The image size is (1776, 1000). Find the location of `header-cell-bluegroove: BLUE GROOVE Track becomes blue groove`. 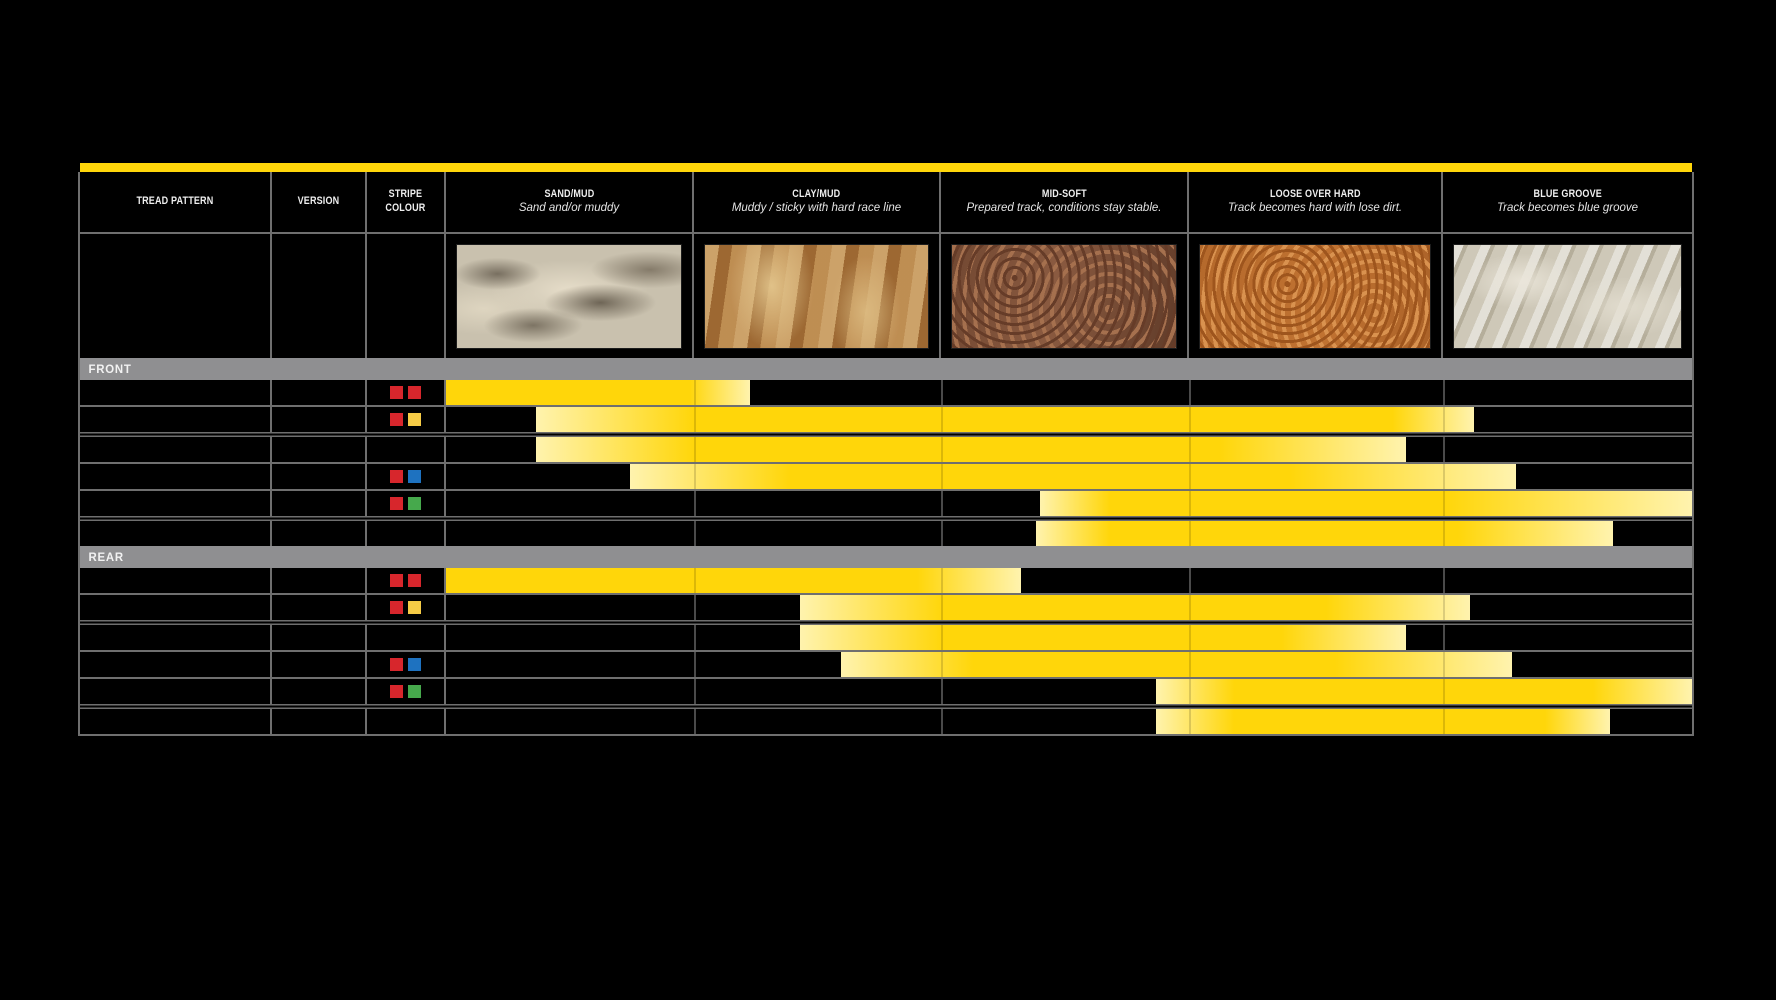

header-cell-bluegroove: BLUE GROOVE Track becomes blue groove is located at coordinates (1567, 202).